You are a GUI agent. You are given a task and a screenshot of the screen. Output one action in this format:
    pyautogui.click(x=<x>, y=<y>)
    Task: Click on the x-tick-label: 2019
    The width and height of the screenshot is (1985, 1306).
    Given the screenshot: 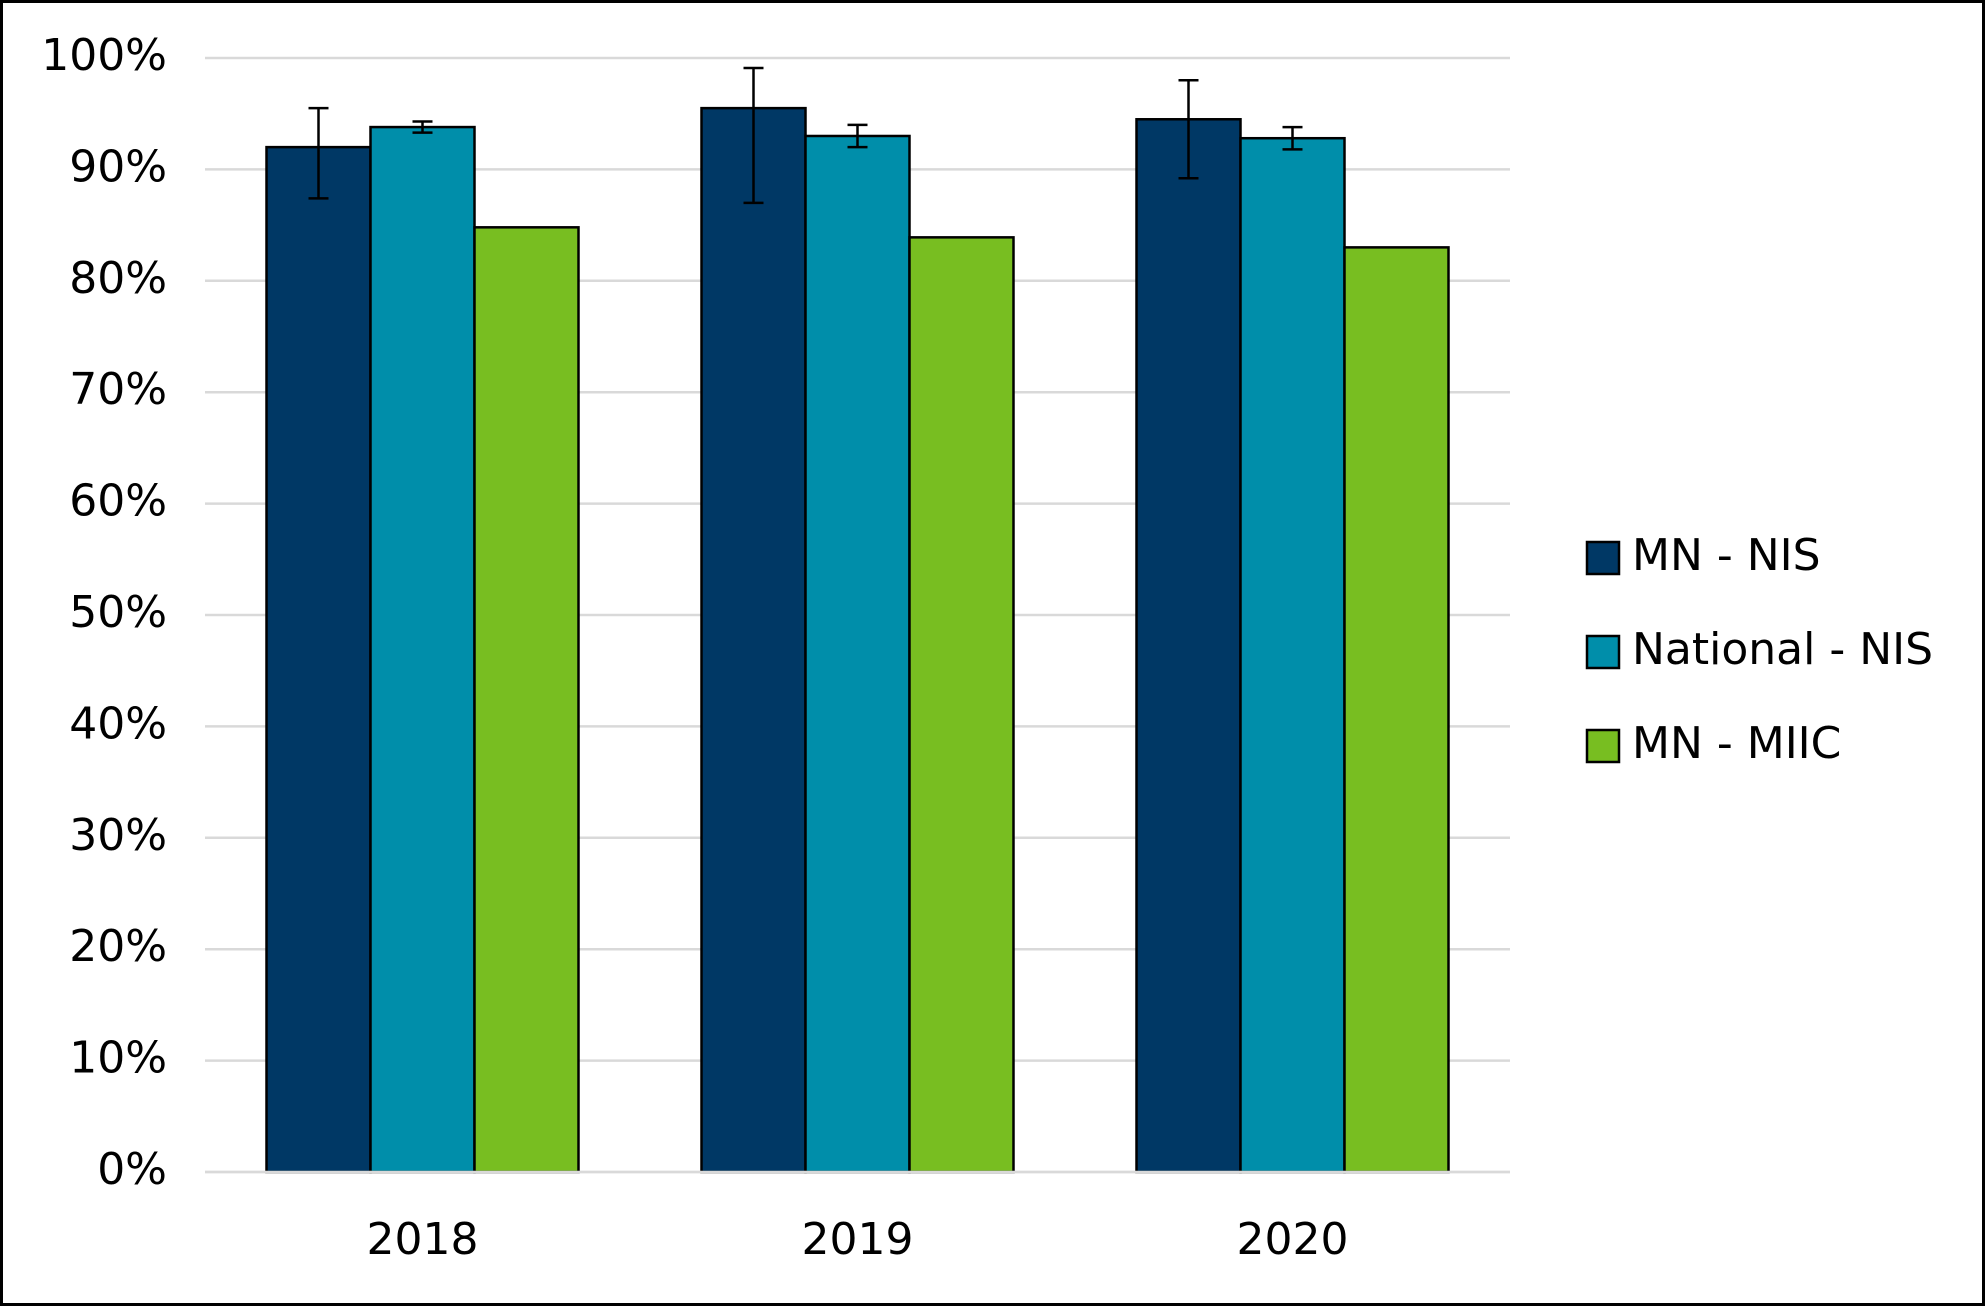 What is the action you would take?
    pyautogui.click(x=858, y=1239)
    